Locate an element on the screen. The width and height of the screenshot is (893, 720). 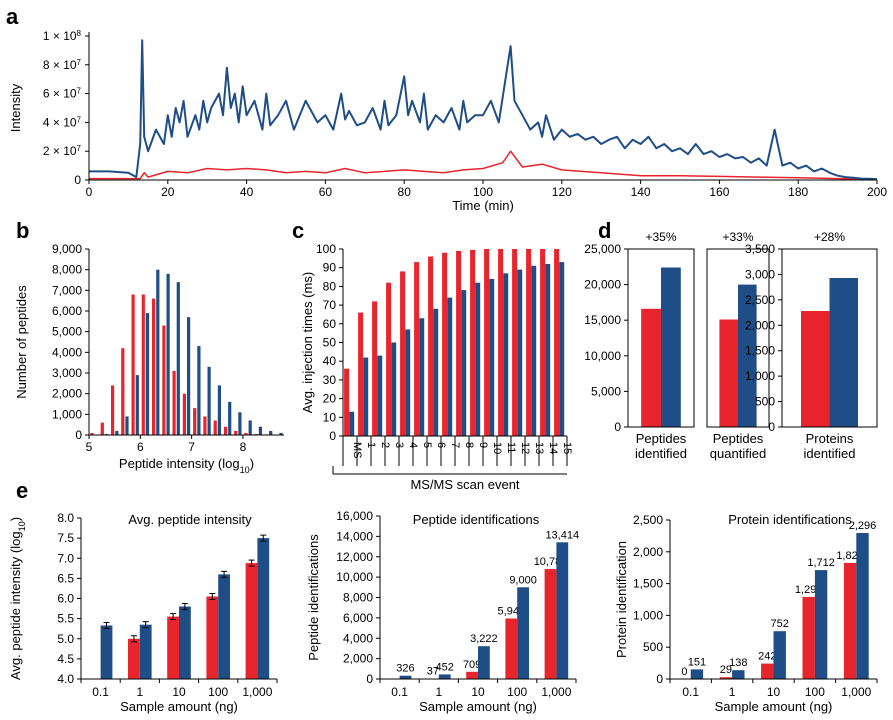
c-category-label: 14 is located at coordinates (553, 448).